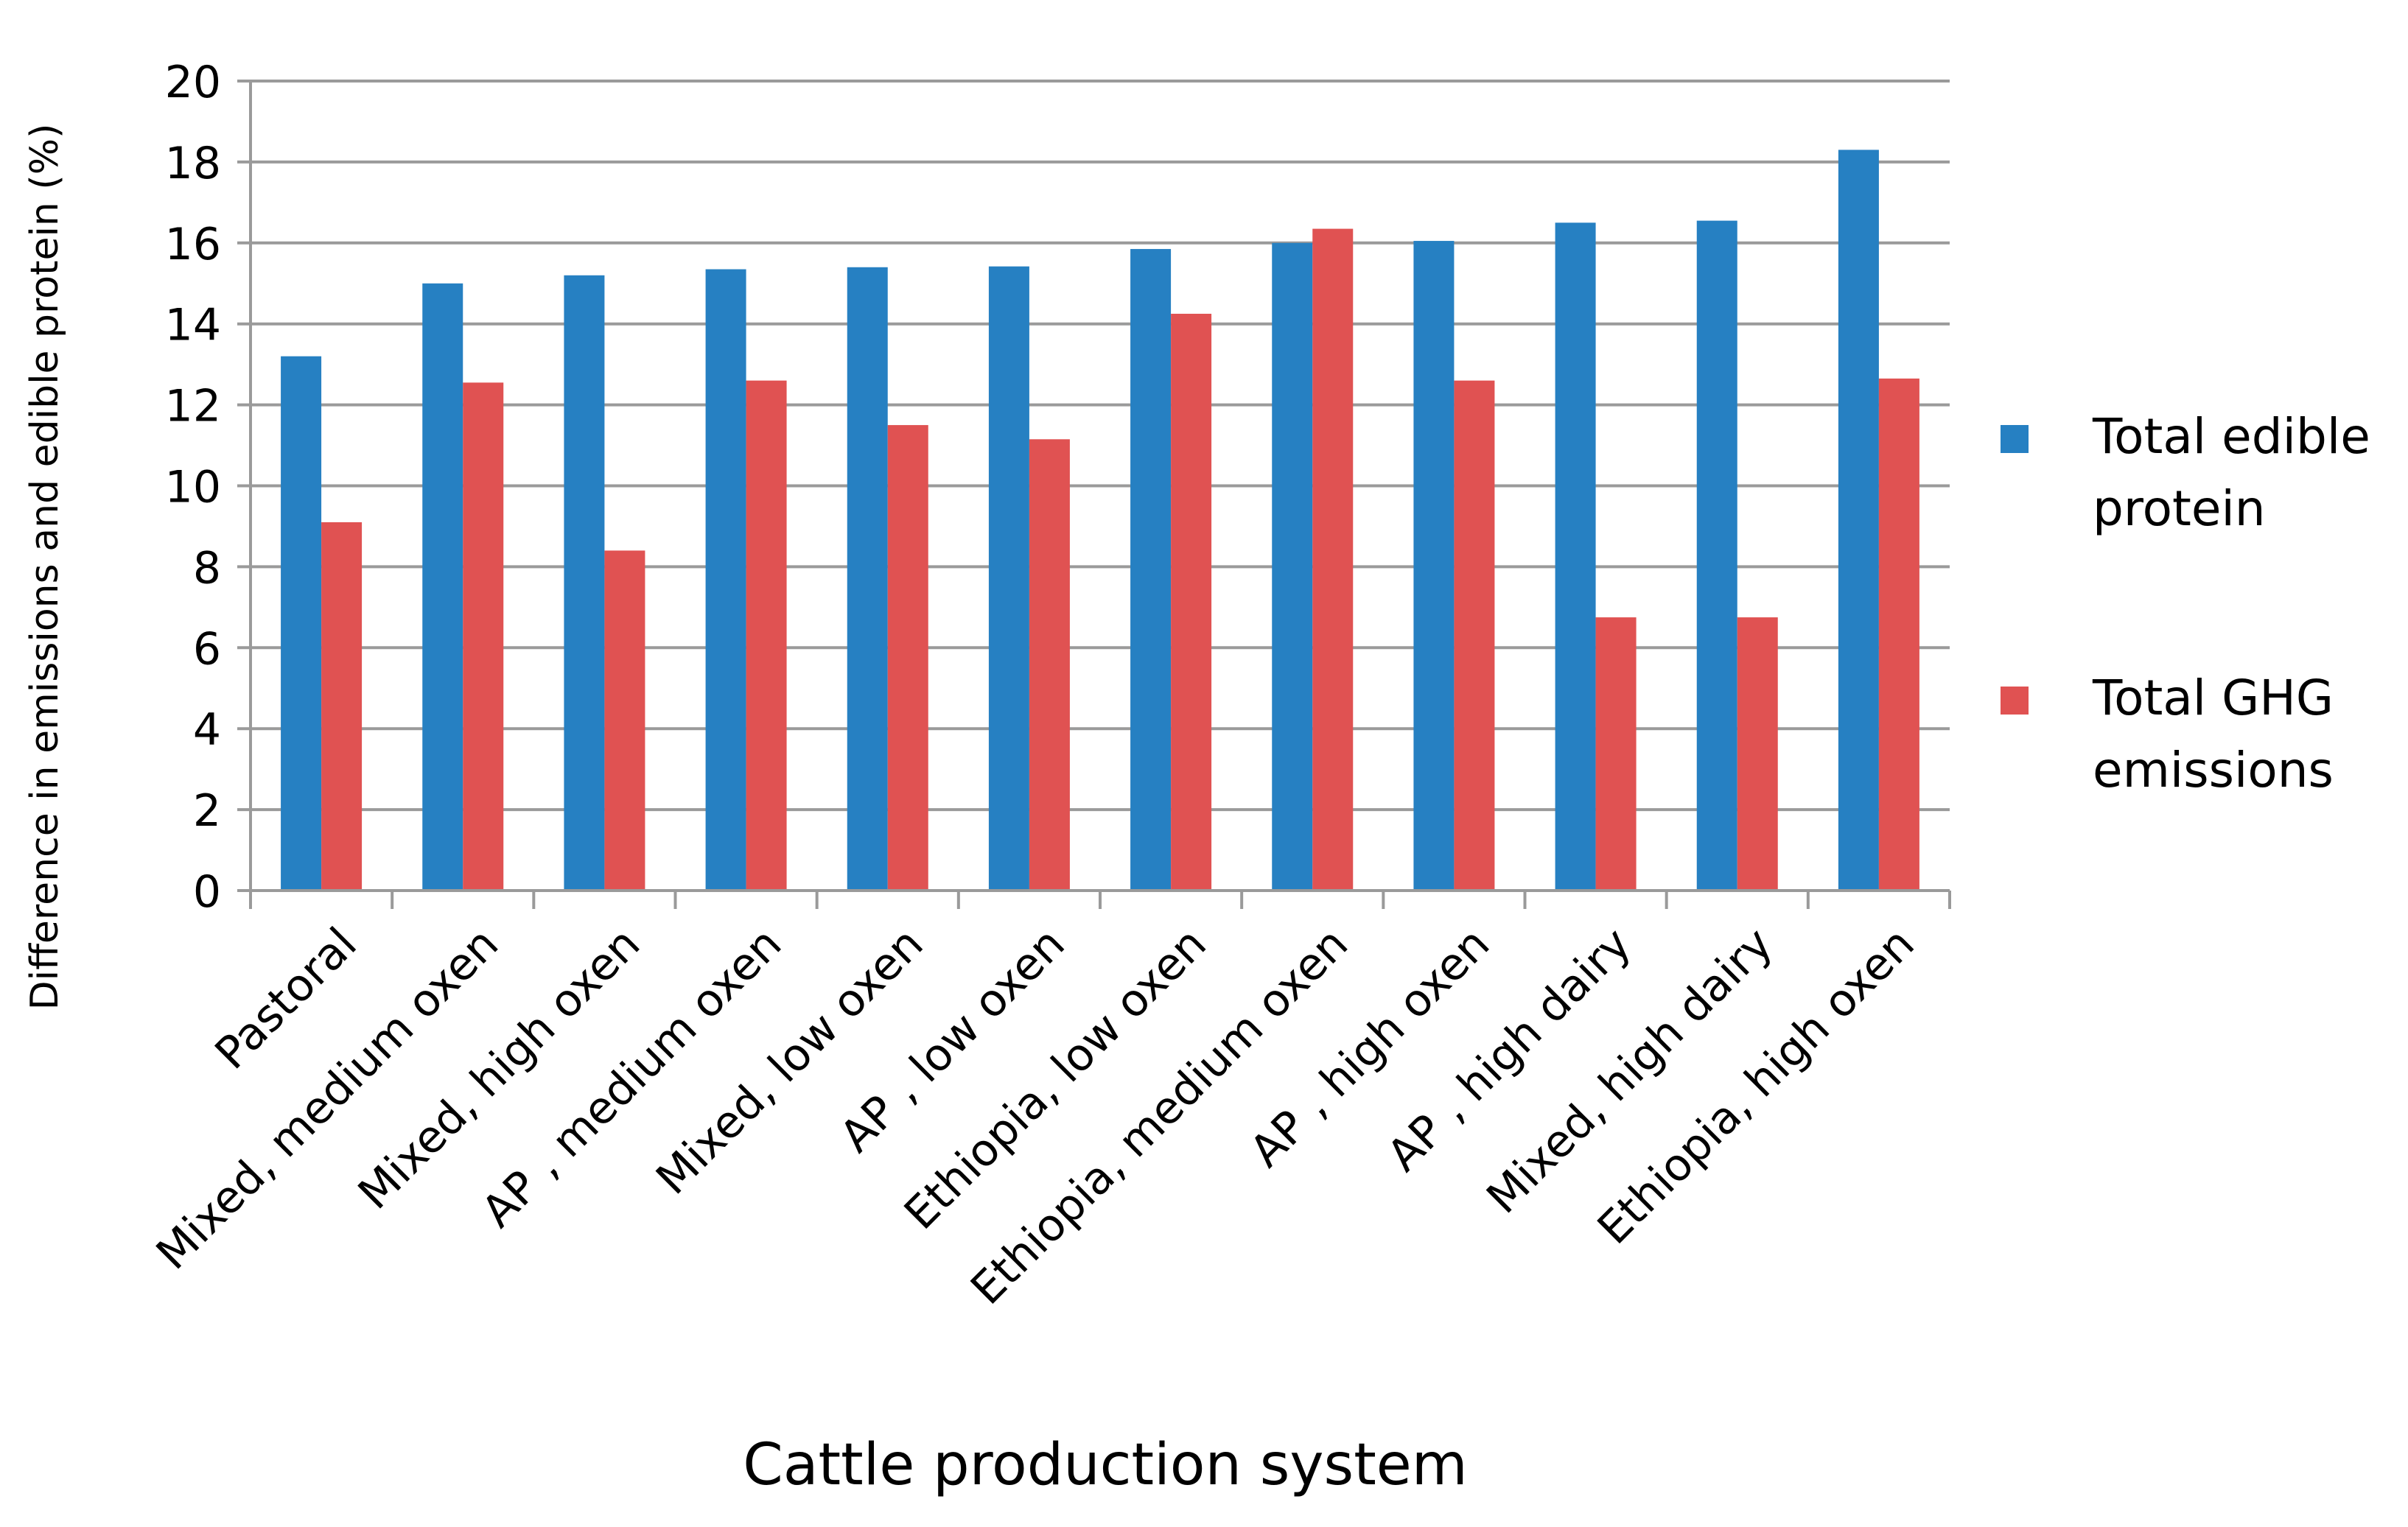  I want to click on y-tick-label: 20, so click(193, 83).